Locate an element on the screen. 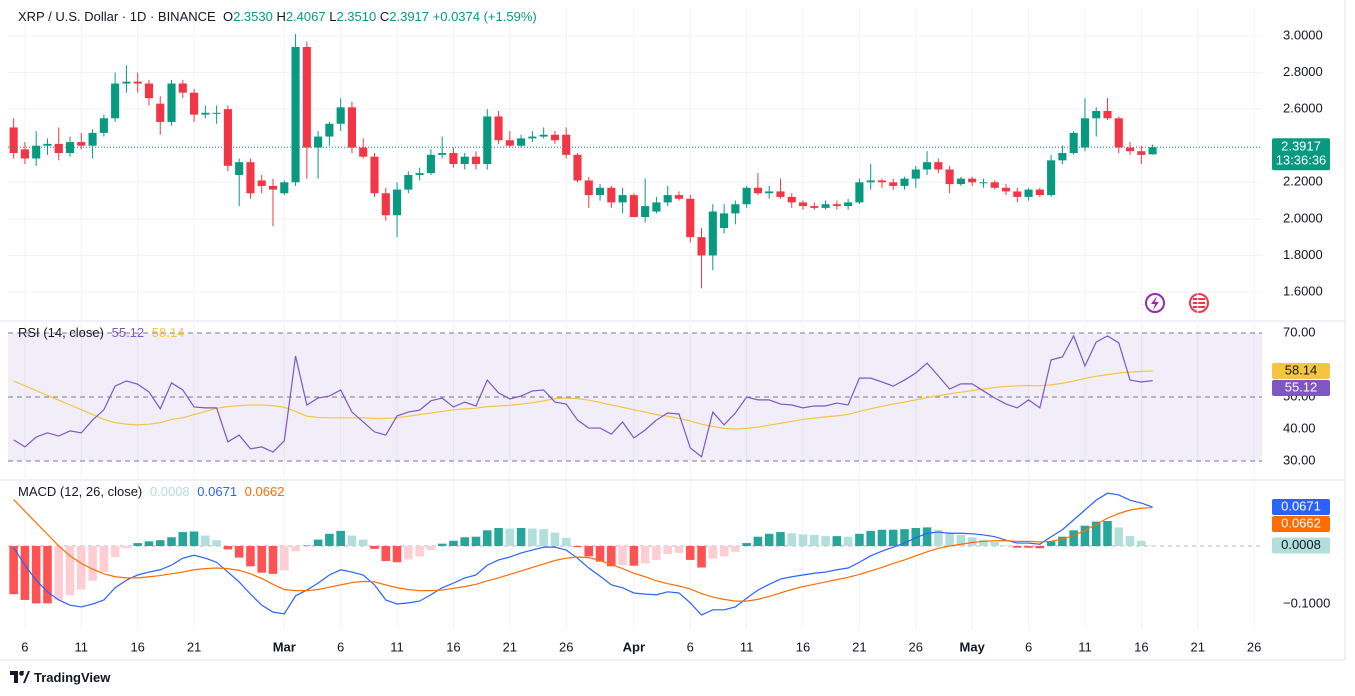 The height and width of the screenshot is (696, 1355). x-tick-label: 6 is located at coordinates (24, 646).